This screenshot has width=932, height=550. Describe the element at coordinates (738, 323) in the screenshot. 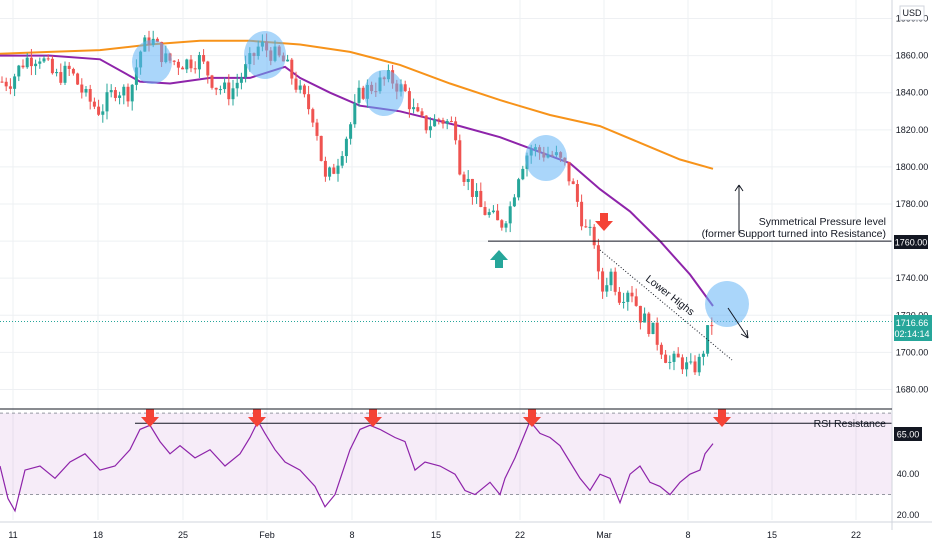

I see `projection-arrow-line` at that location.